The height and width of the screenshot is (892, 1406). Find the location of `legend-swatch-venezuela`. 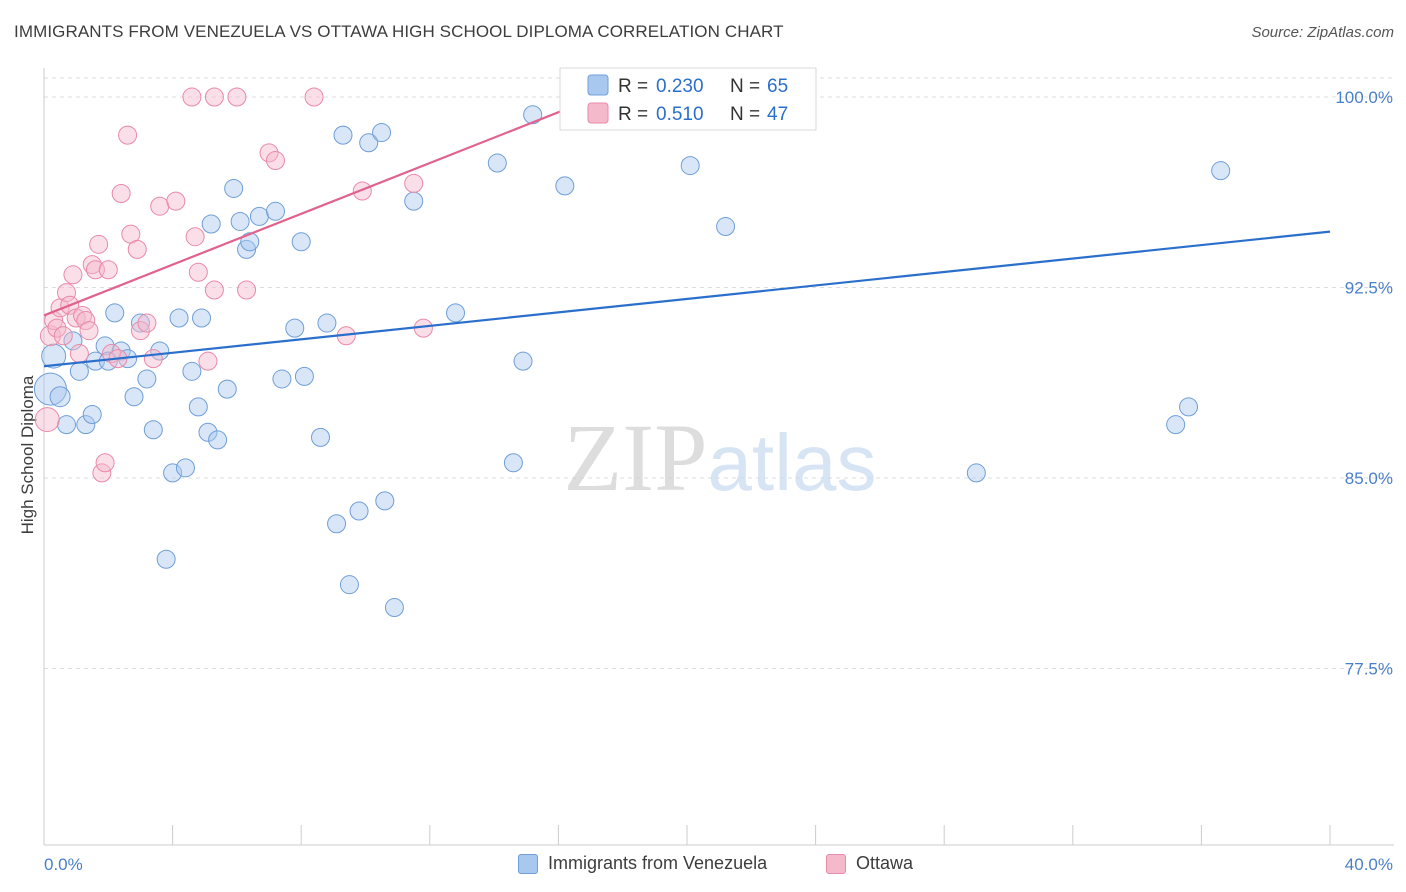

legend-swatch-venezuela is located at coordinates (528, 863).